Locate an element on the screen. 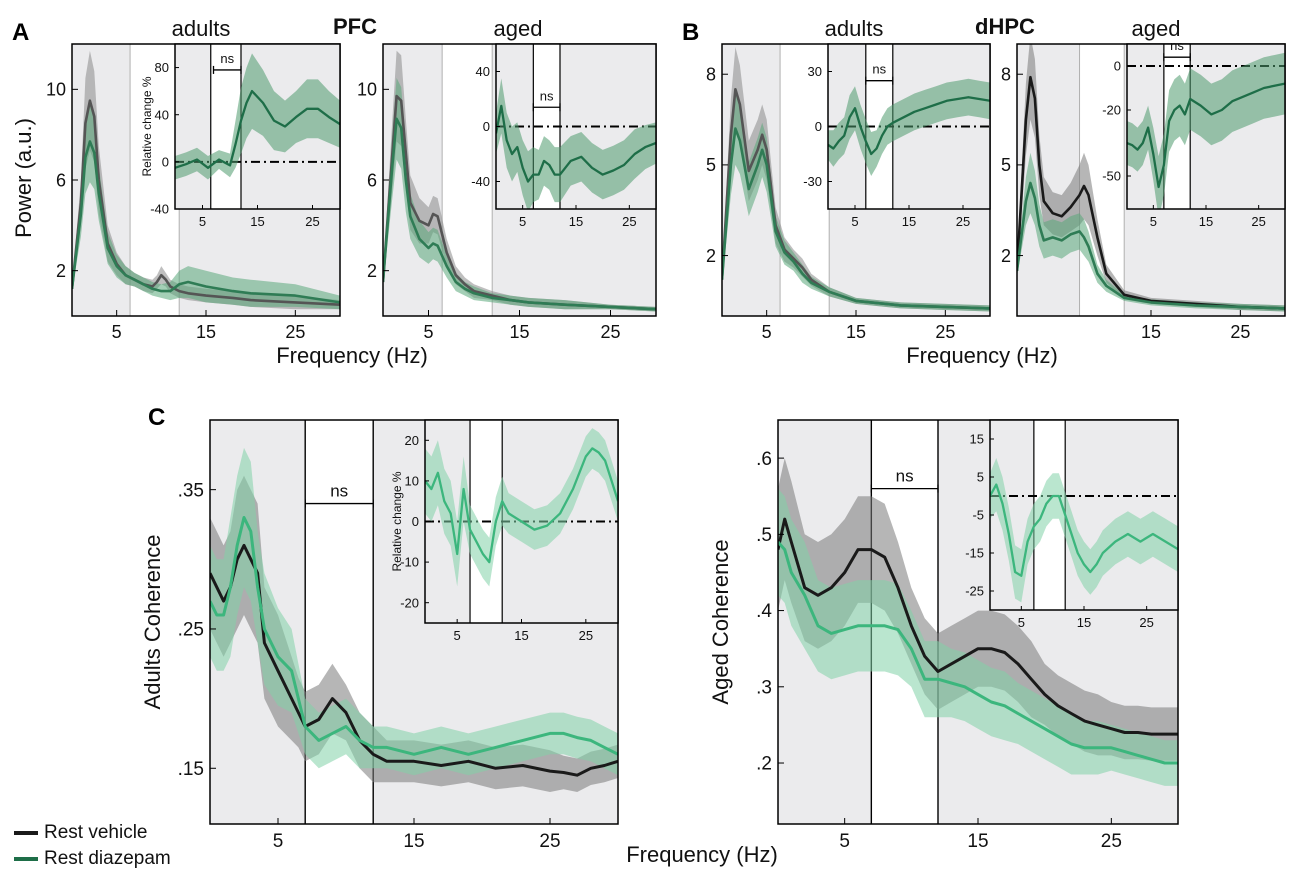  a-adults-main-xtick-label-0: 5 is located at coordinates (117, 332).